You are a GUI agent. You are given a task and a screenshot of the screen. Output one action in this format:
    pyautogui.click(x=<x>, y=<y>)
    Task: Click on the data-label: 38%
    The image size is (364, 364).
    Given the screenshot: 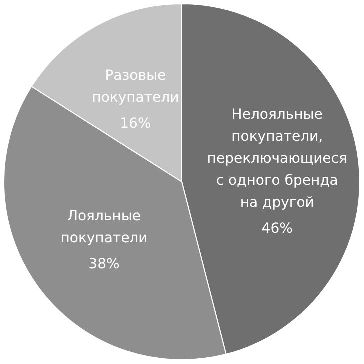 What is the action you would take?
    pyautogui.click(x=104, y=264)
    